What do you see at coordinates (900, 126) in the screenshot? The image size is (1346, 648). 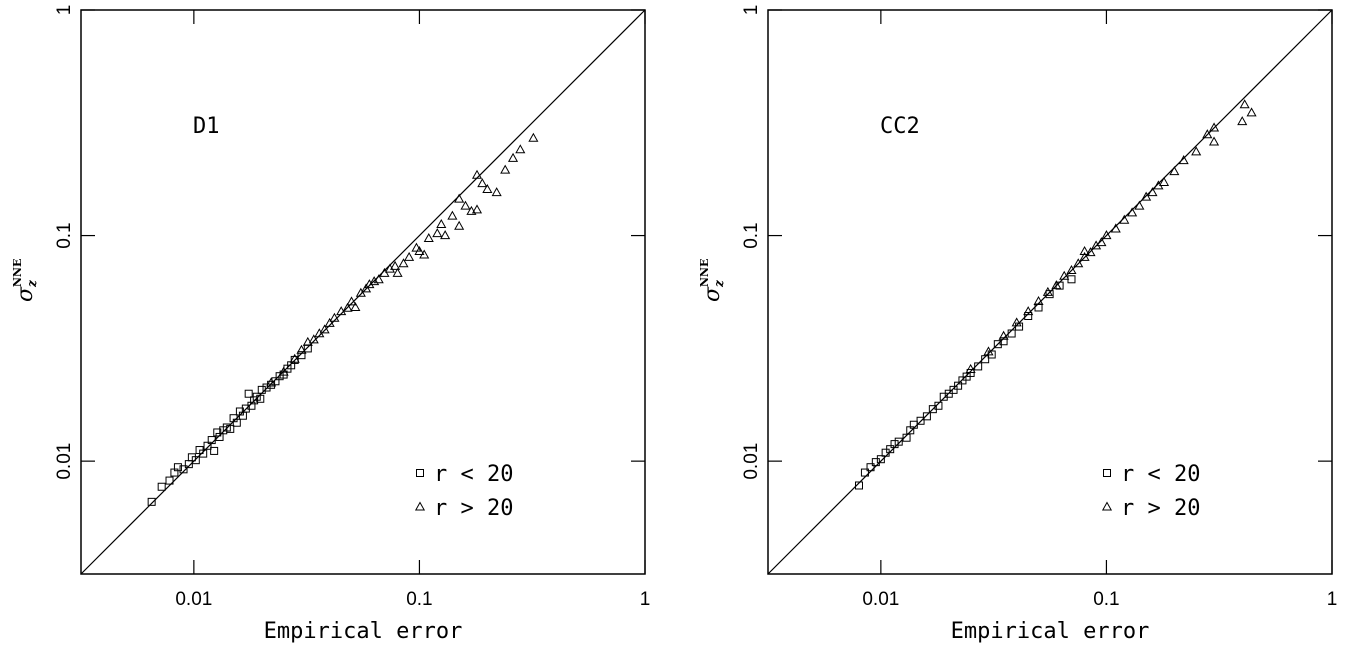 I see `panel-annotation: CC2` at bounding box center [900, 126].